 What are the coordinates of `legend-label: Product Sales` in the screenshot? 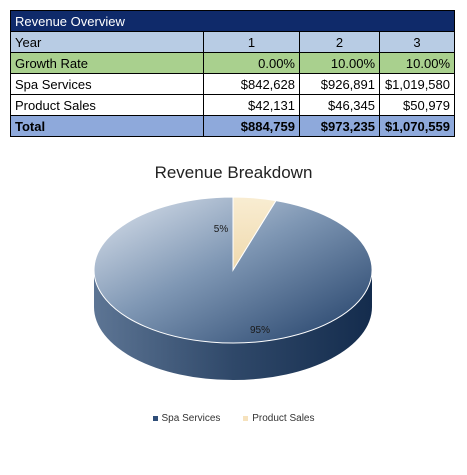 It's located at (283, 418).